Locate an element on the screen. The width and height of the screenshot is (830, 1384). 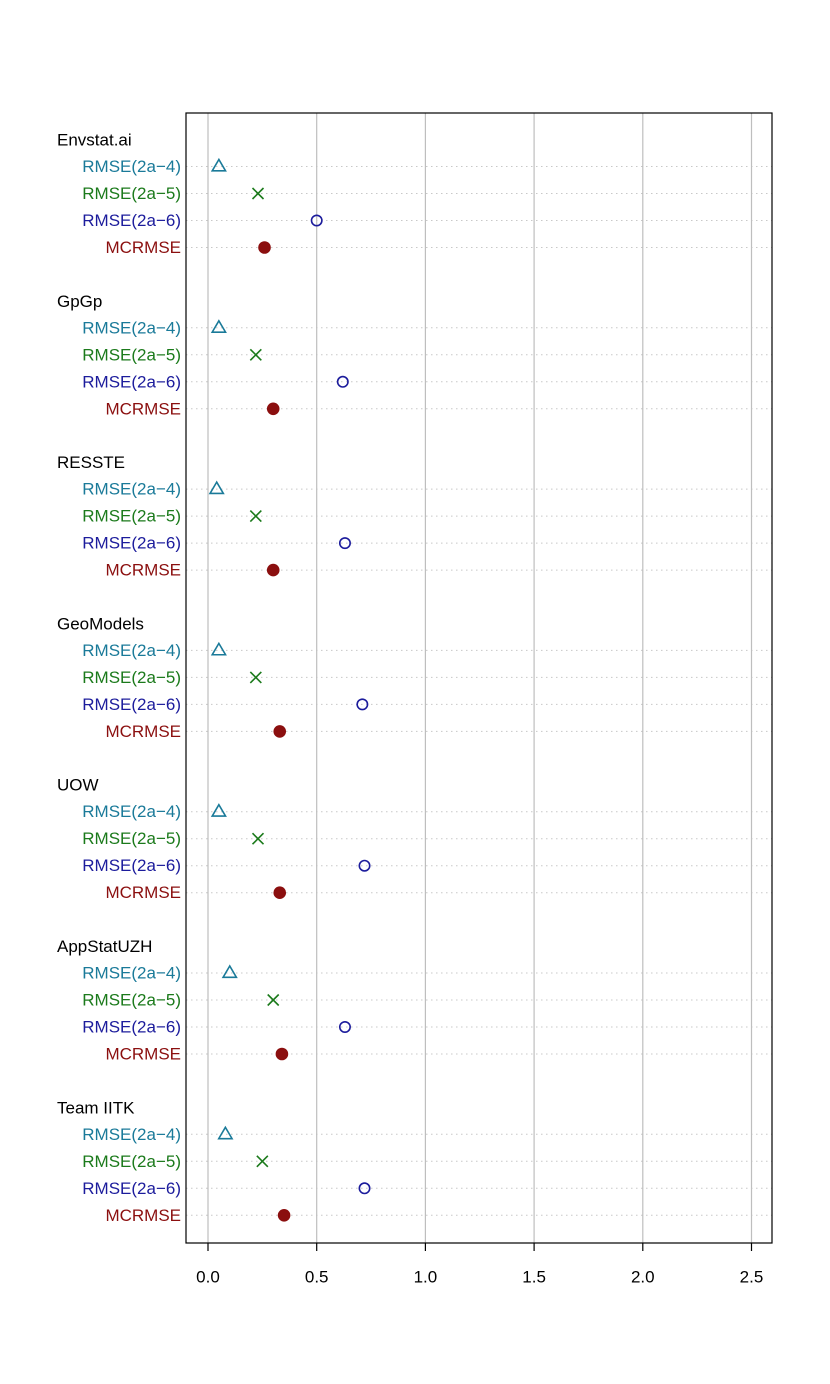
group-title: GpGp is located at coordinates (79, 301).